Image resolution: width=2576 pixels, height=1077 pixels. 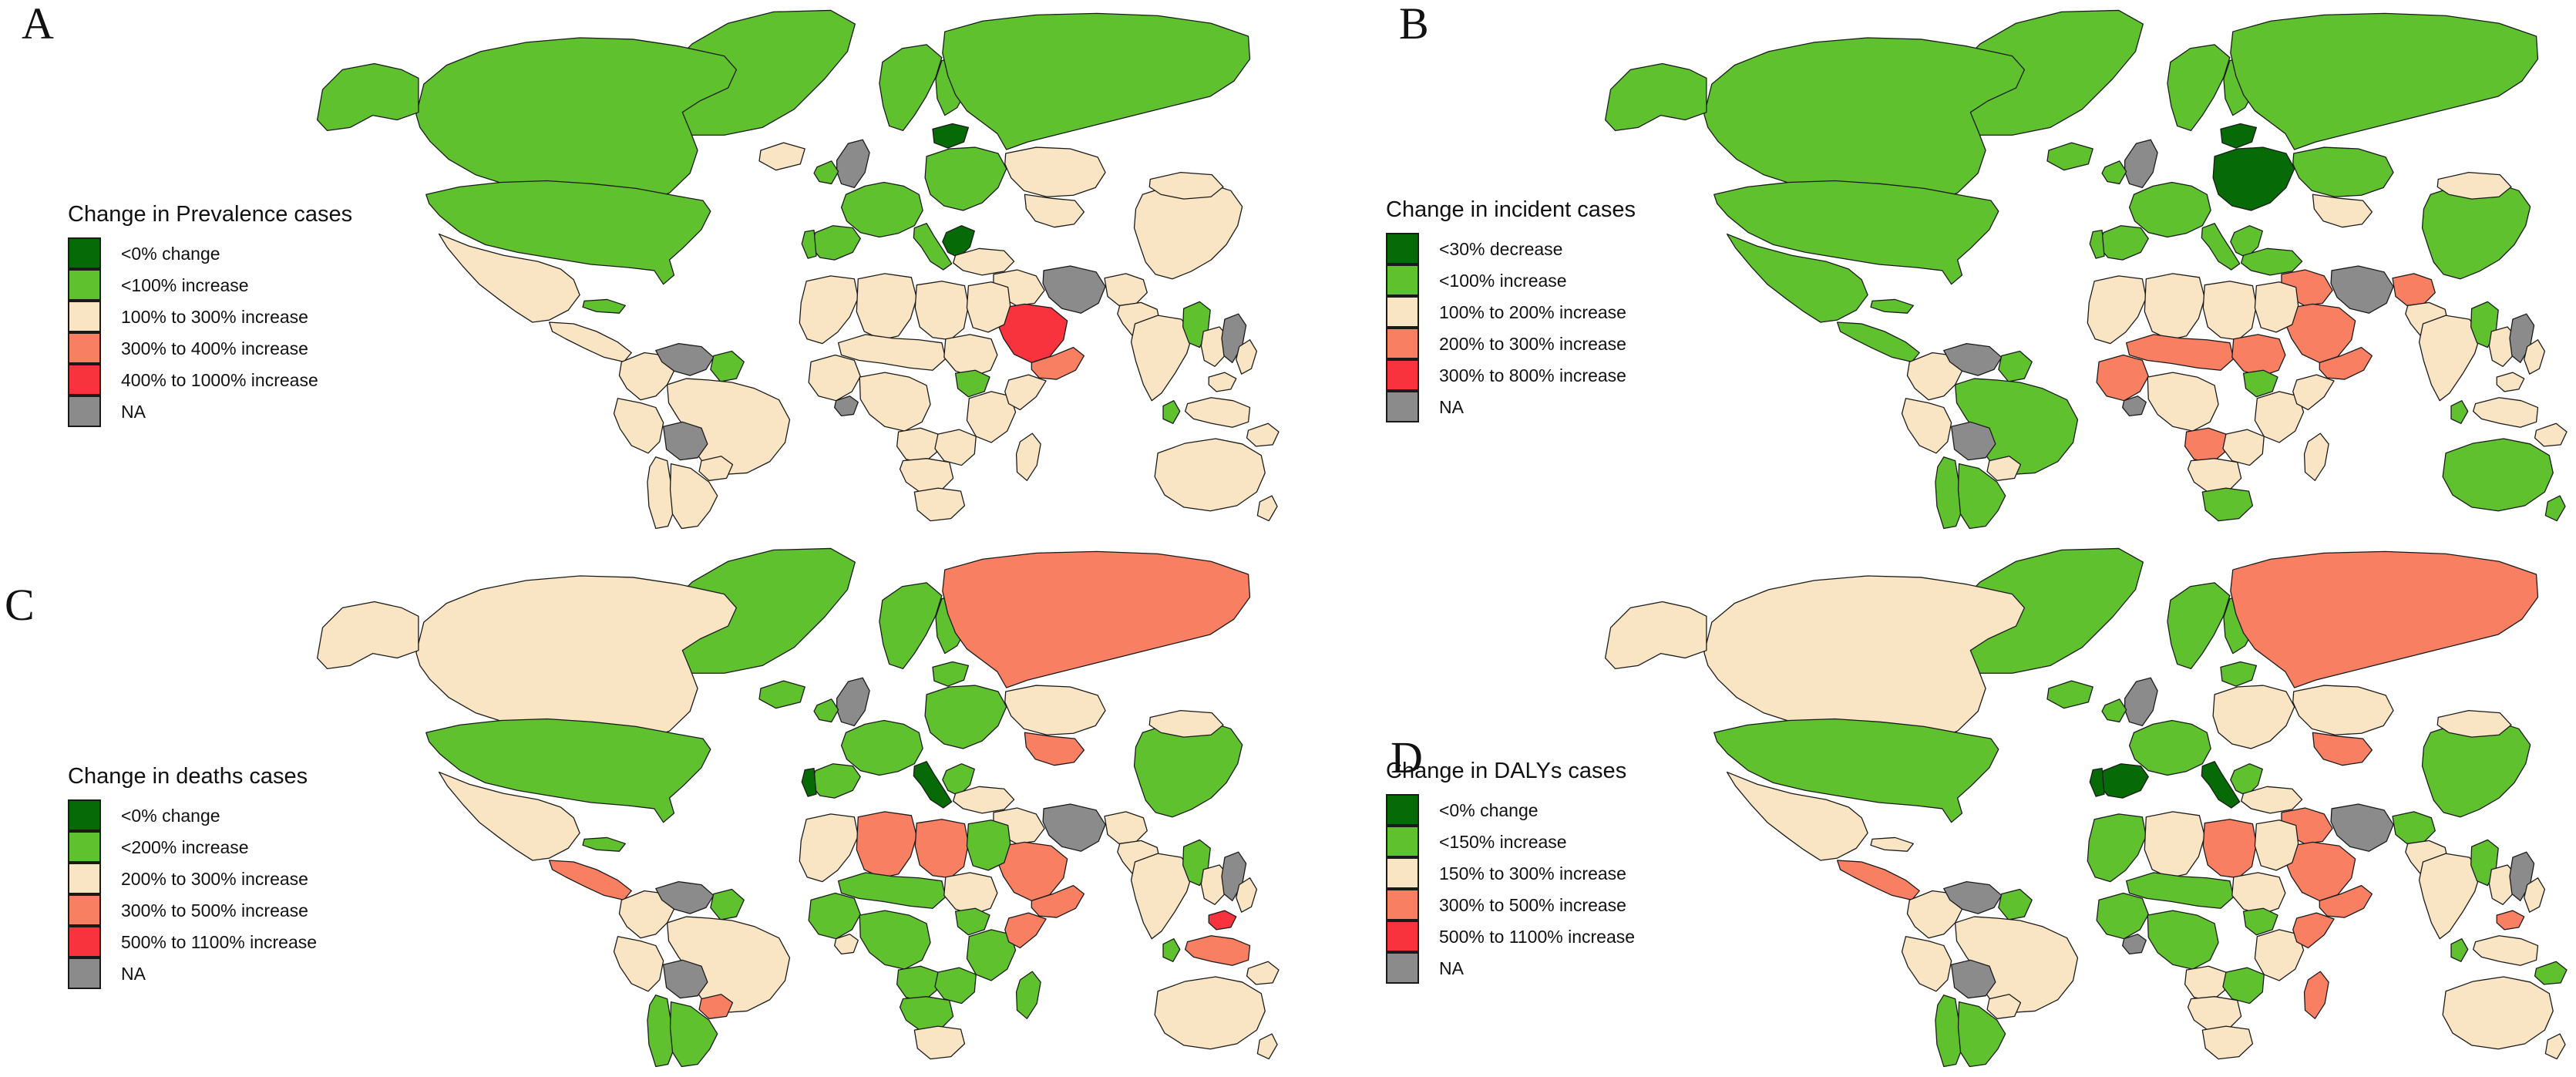 I want to click on legend-item-s: 200% to 300% increase, so click(x=1511, y=344).